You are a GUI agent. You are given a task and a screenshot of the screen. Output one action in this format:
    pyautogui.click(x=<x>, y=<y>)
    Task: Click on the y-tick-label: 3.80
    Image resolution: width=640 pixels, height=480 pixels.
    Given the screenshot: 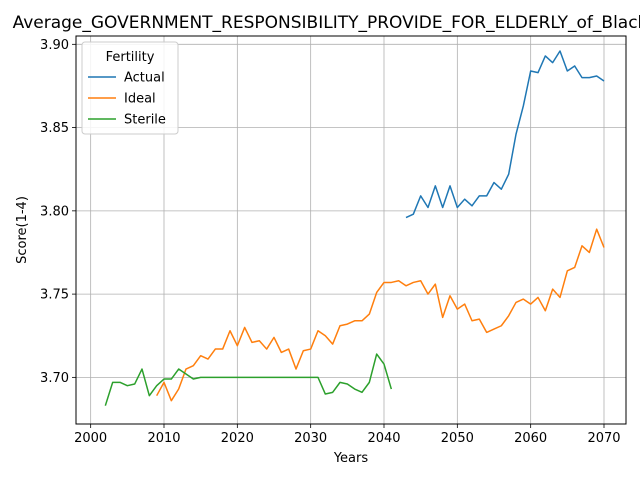 What is the action you would take?
    pyautogui.click(x=54, y=211)
    